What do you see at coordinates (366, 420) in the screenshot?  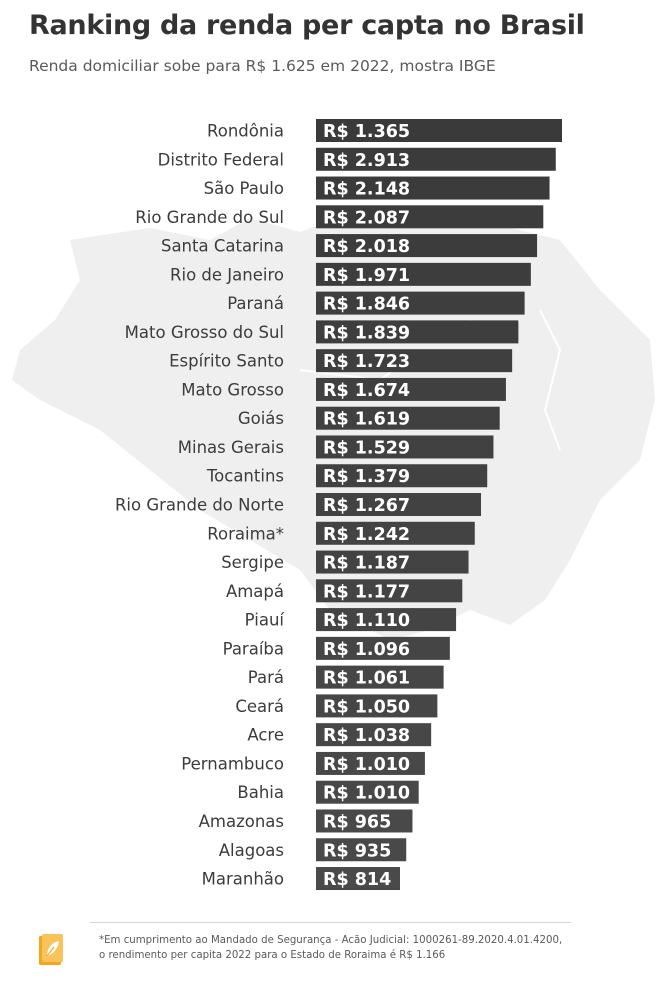 I see `value-label: R$ 1.619` at bounding box center [366, 420].